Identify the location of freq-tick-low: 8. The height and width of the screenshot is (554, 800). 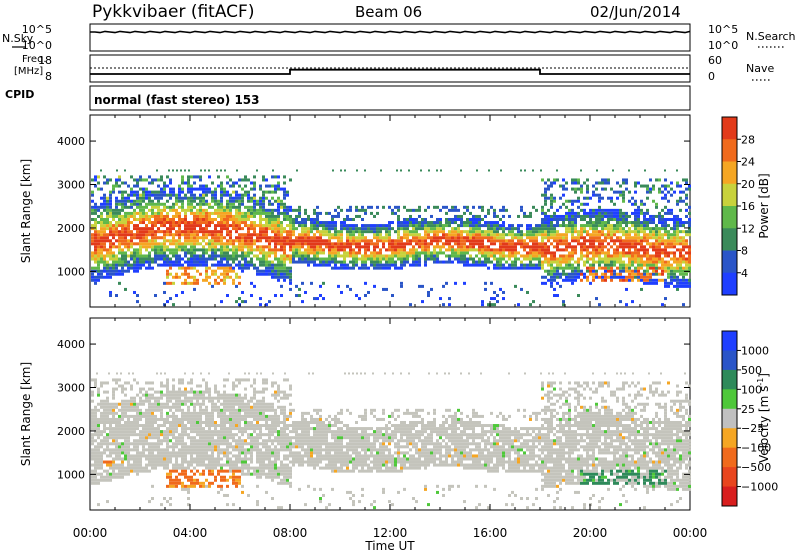
(48, 76).